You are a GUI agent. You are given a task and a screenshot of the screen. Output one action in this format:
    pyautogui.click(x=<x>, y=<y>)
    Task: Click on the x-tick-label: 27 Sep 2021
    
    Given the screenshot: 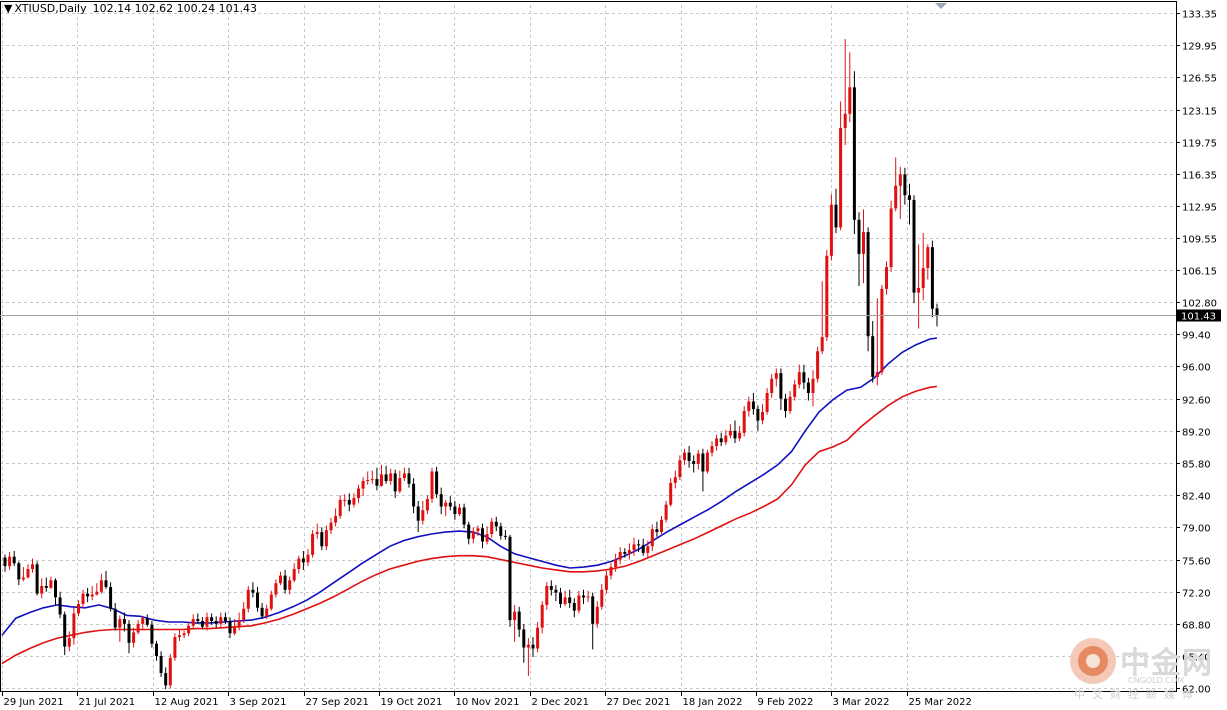 What is the action you would take?
    pyautogui.click(x=337, y=702)
    